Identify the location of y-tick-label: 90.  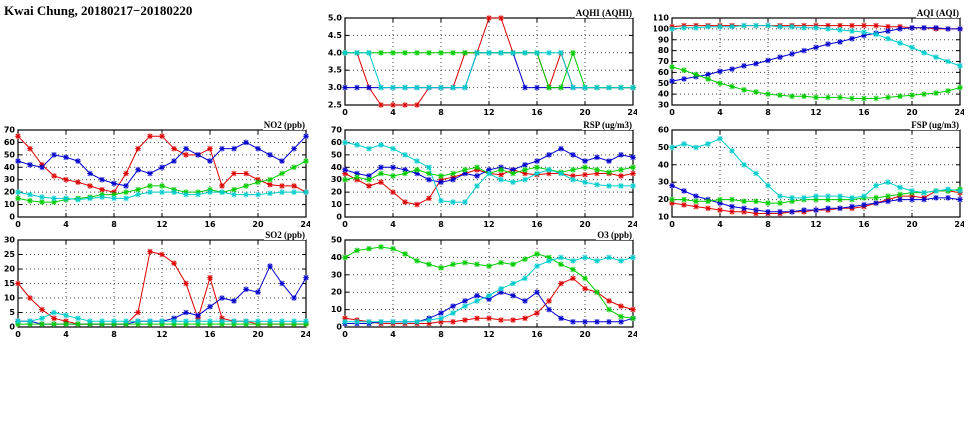
(664, 39).